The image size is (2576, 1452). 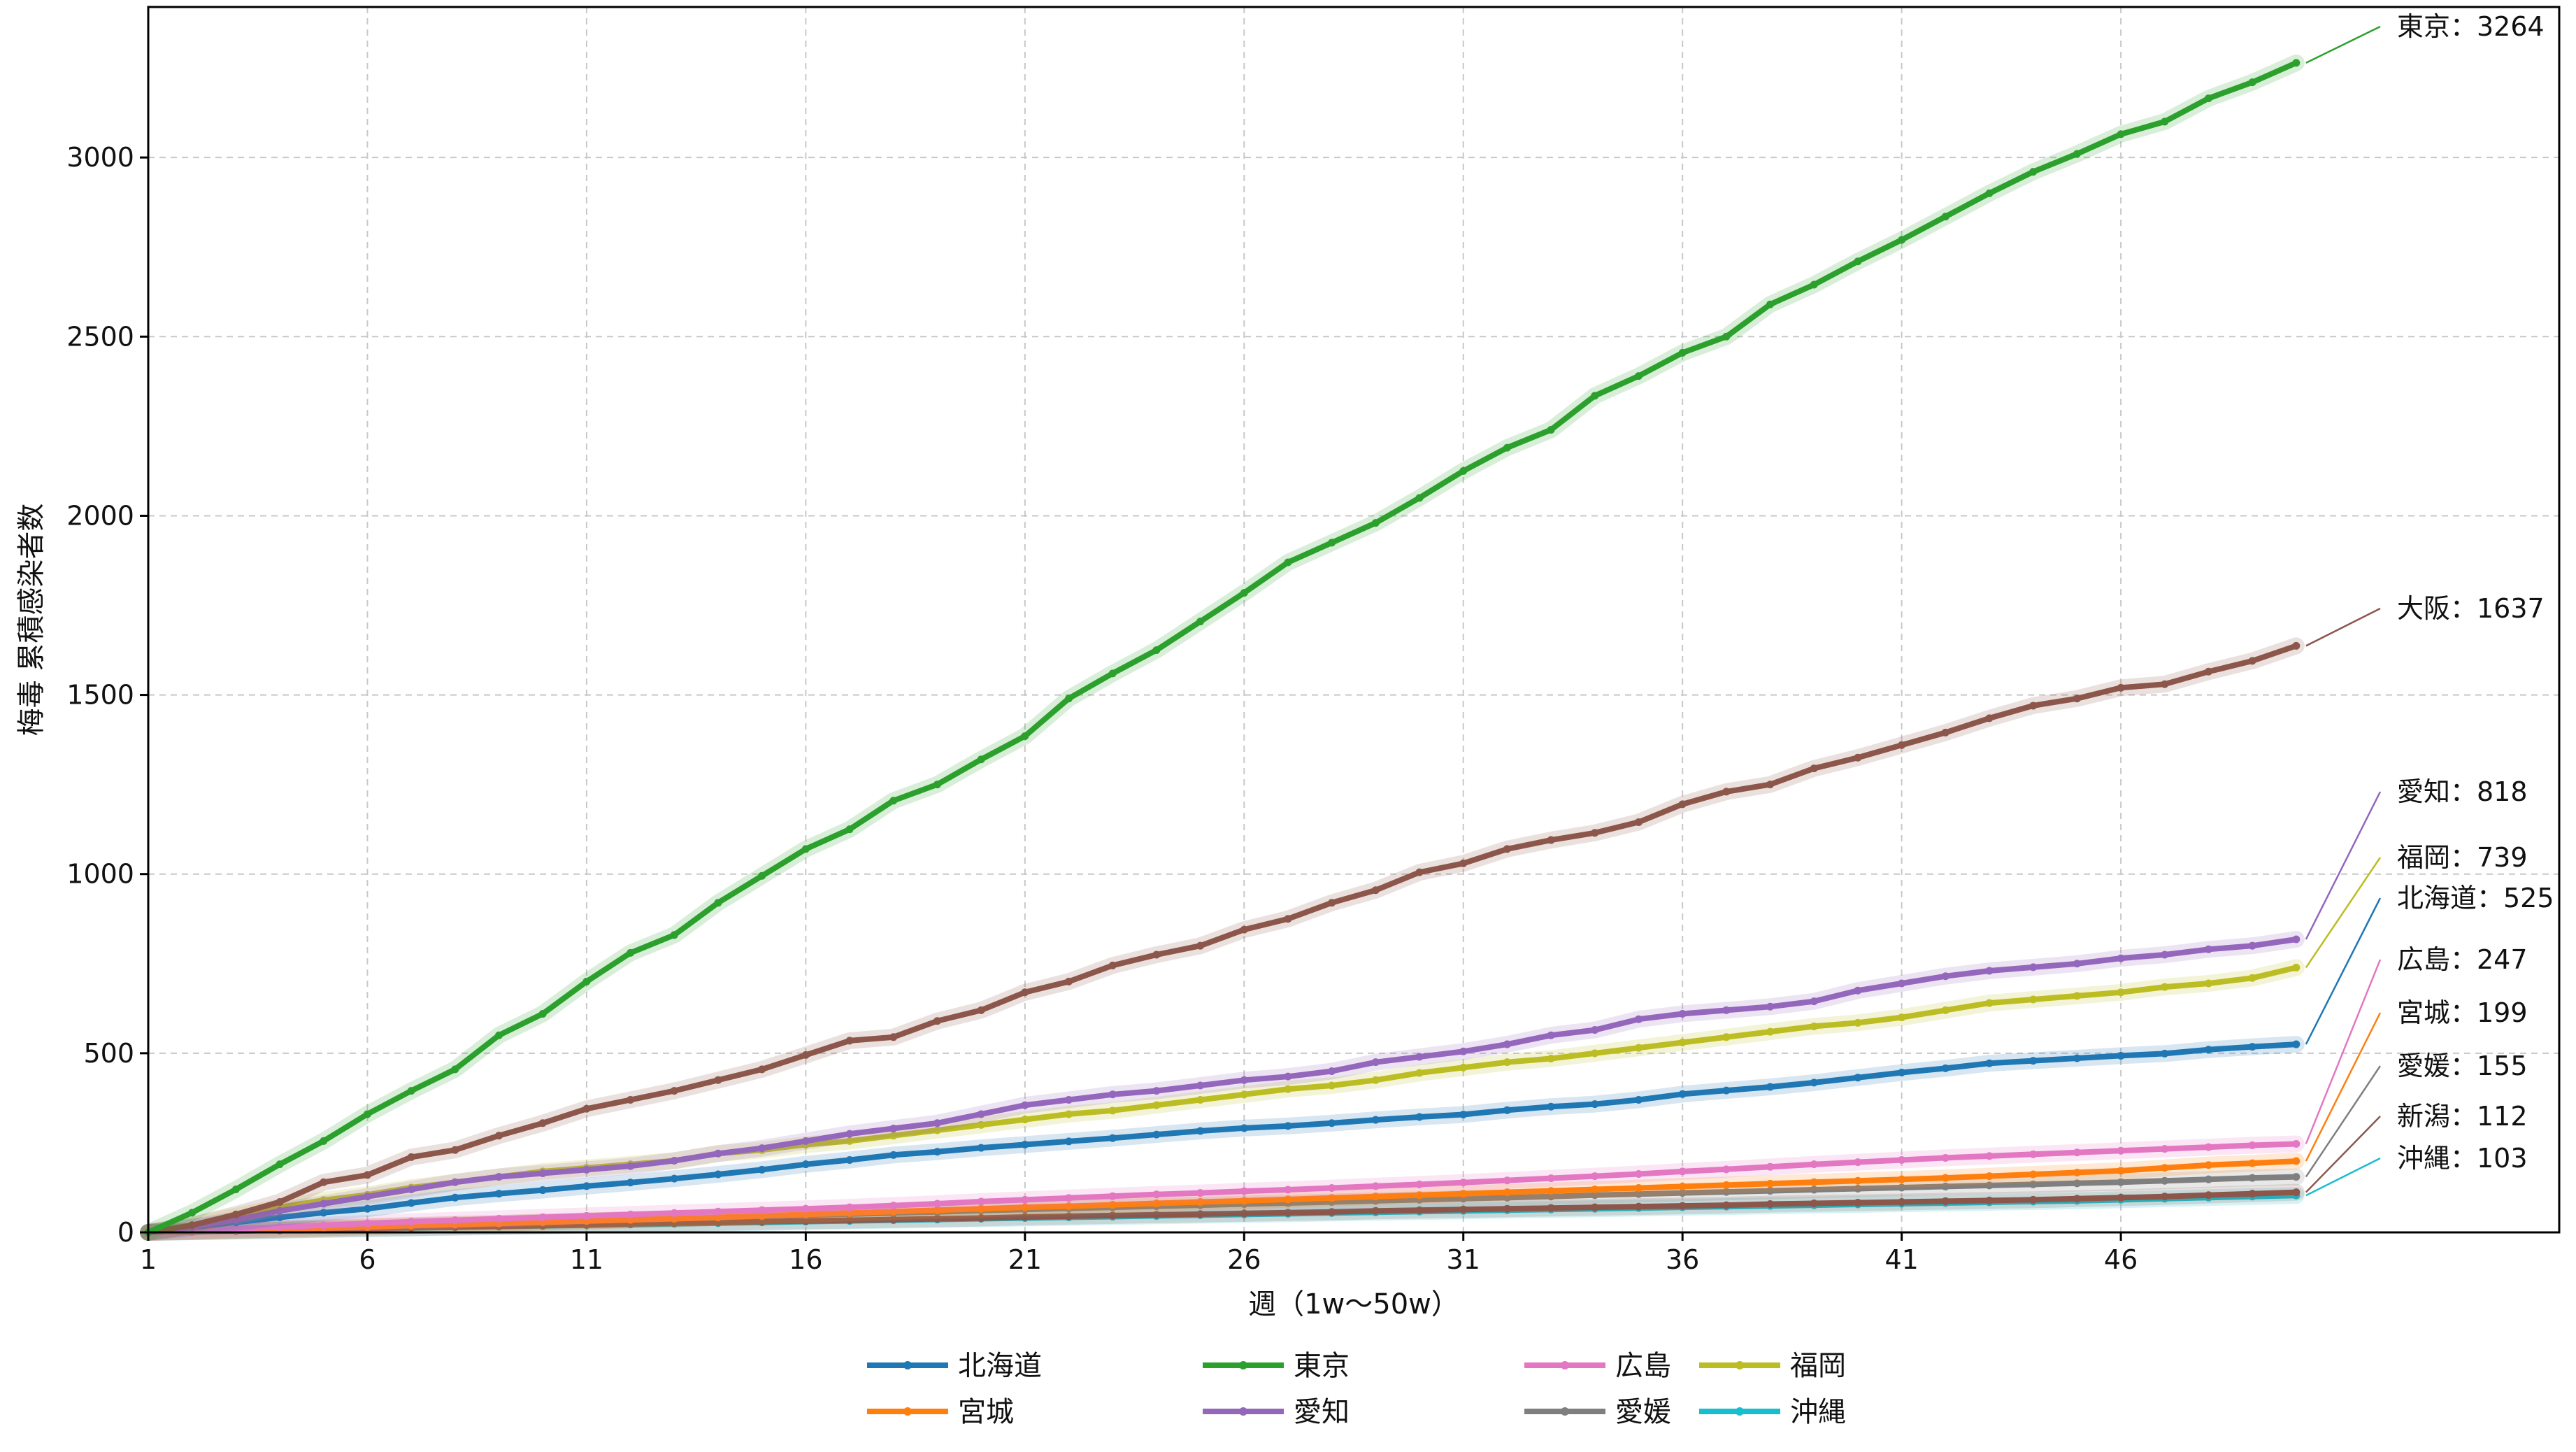 I want to click on legend-marker, so click(x=1243, y=1365).